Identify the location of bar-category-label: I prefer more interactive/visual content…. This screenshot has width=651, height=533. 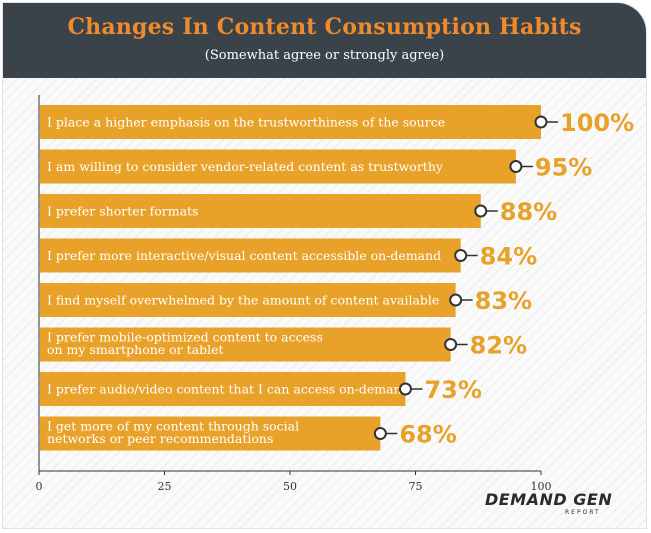
(244, 255).